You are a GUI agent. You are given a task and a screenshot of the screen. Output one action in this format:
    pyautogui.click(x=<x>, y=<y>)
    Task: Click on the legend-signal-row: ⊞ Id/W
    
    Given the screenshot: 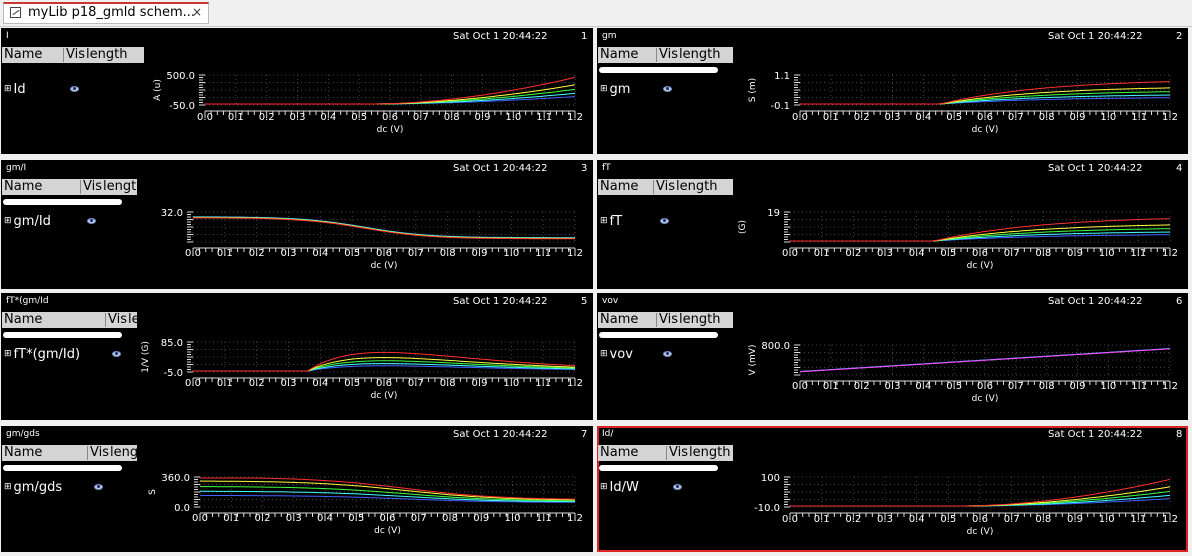 What is the action you would take?
    pyautogui.click(x=619, y=487)
    